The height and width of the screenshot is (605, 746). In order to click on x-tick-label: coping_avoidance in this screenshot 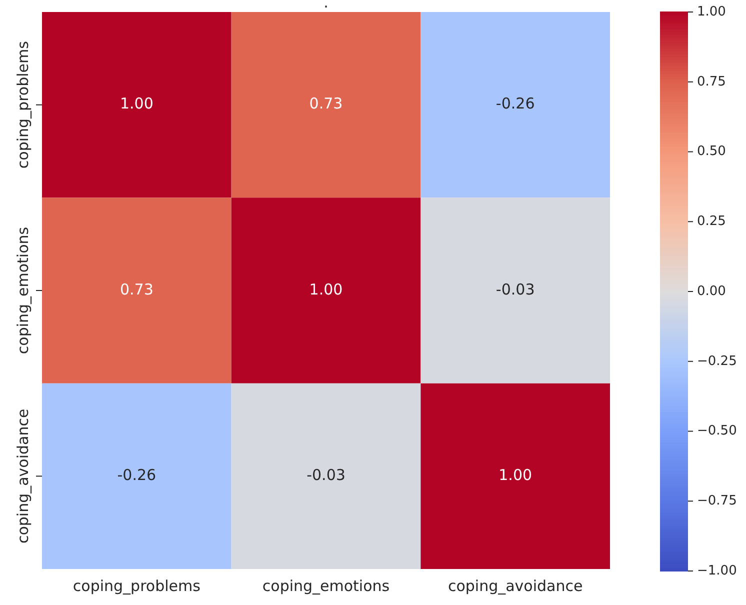, I will do `click(515, 585)`.